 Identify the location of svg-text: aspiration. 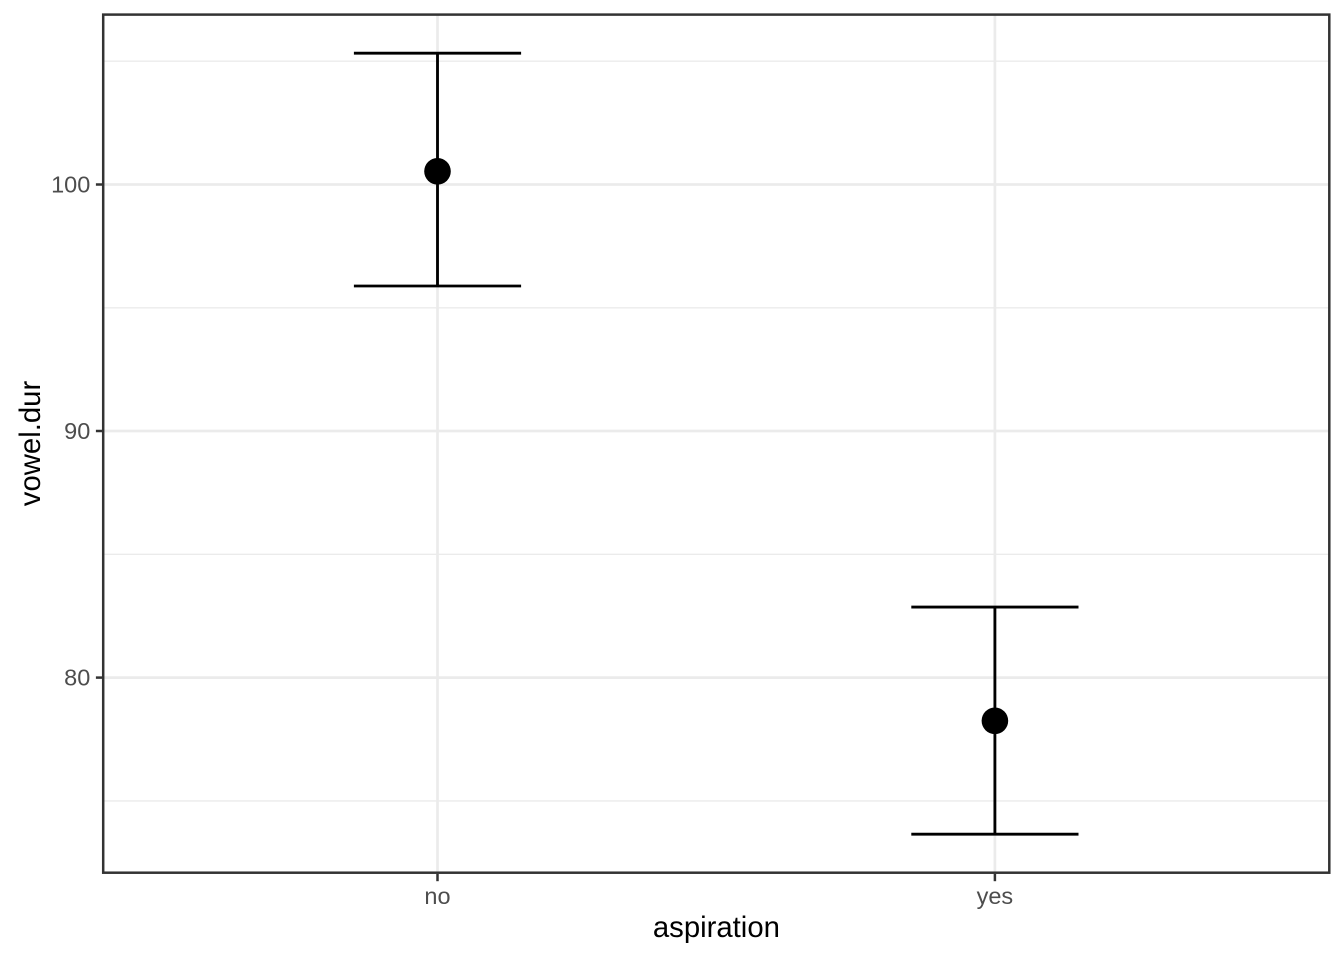
(716, 927).